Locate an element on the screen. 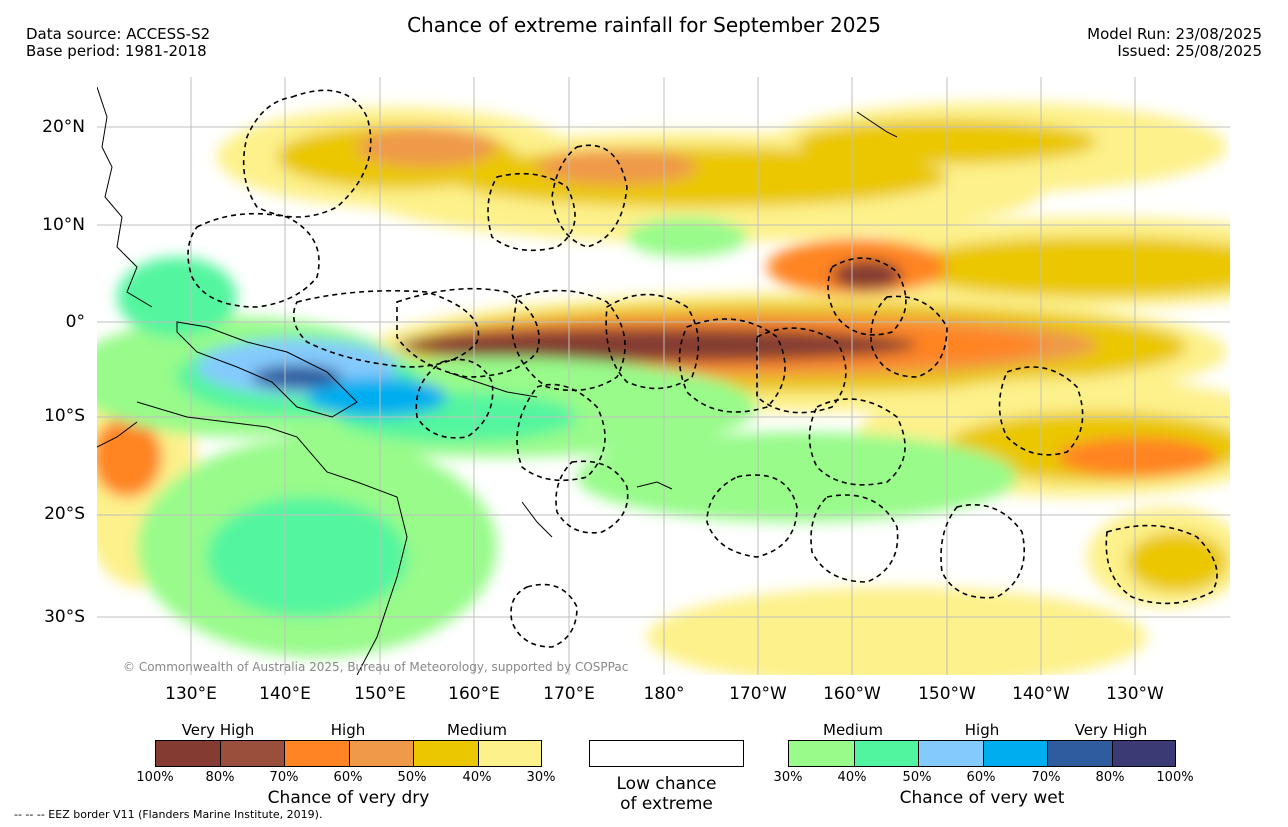  wet-tick-100: 100% is located at coordinates (1175, 777).